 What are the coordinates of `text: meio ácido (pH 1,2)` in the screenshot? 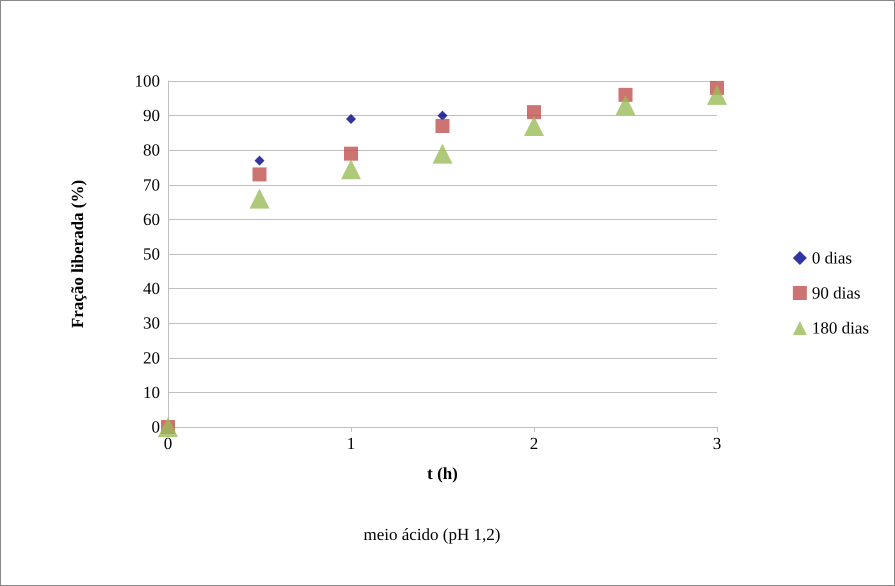 It's located at (432, 534).